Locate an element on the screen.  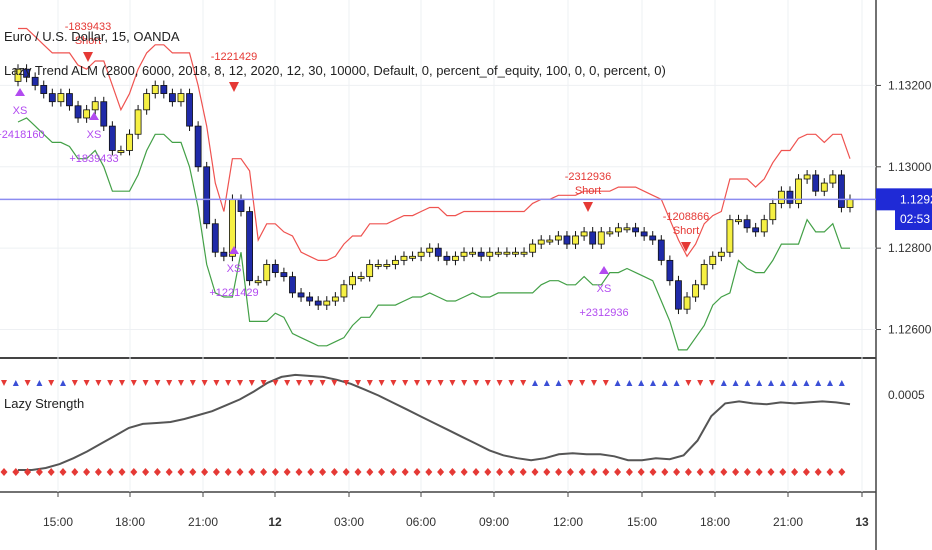
y-tick-label: 1.12600 is located at coordinates (910, 330).